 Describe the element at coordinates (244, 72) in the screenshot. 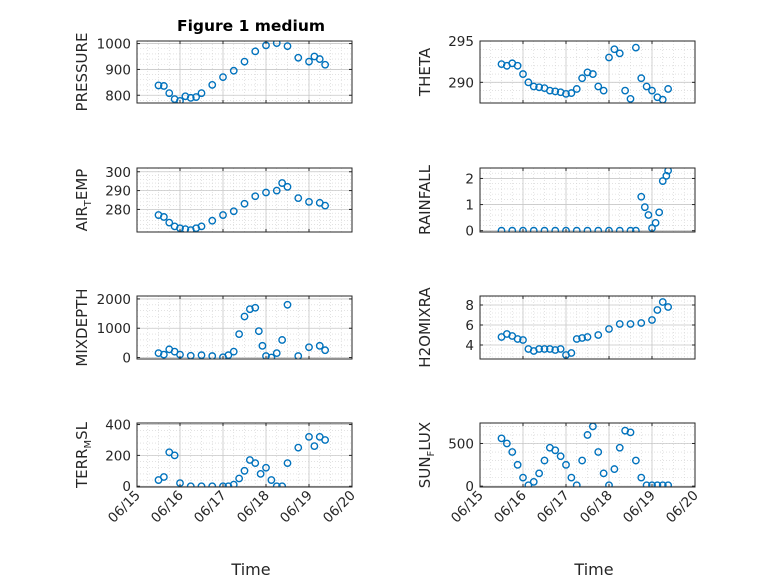

I see `major-grid` at that location.